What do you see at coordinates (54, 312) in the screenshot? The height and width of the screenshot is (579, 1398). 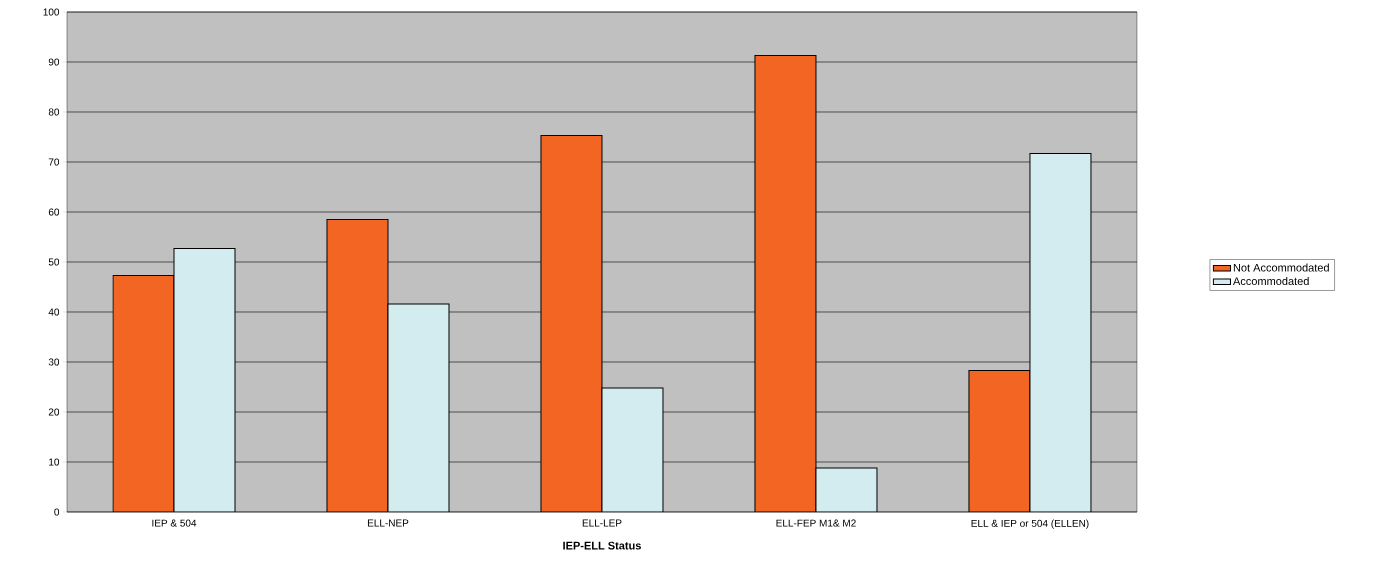 I see `y-tick-label: 40` at bounding box center [54, 312].